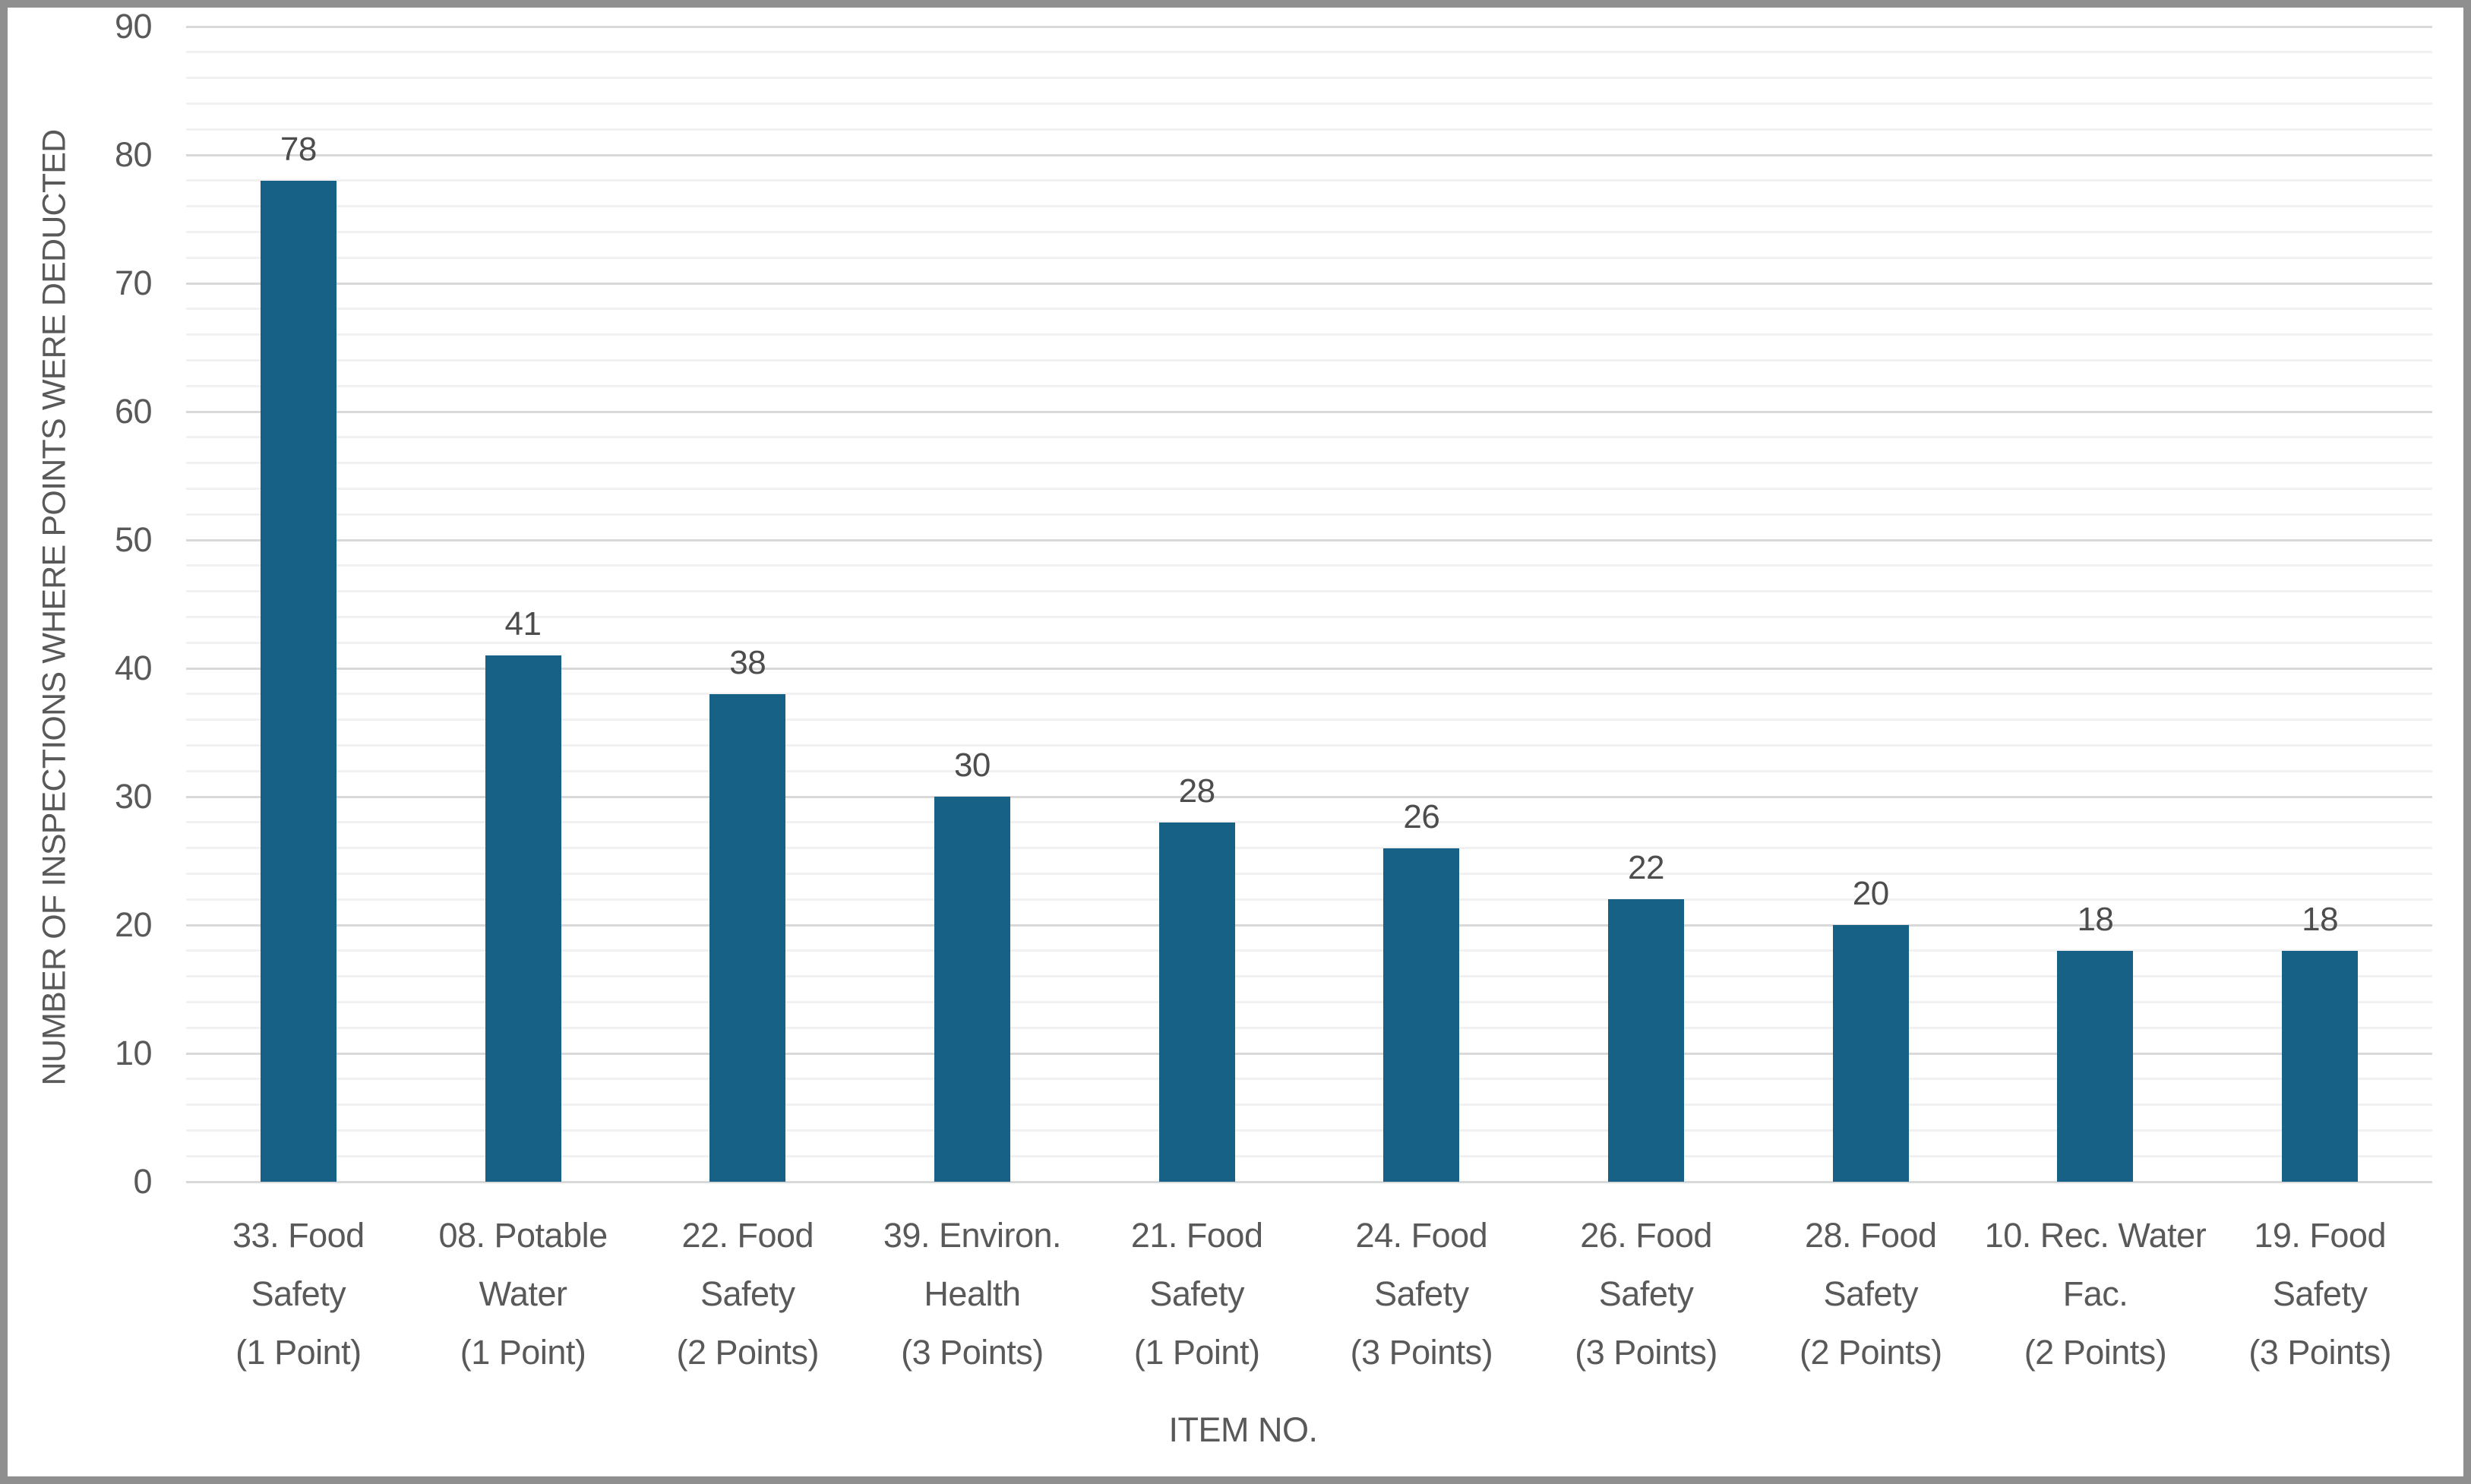 The width and height of the screenshot is (2471, 1484). Describe the element at coordinates (133, 283) in the screenshot. I see `y-tick-label: 70` at that location.